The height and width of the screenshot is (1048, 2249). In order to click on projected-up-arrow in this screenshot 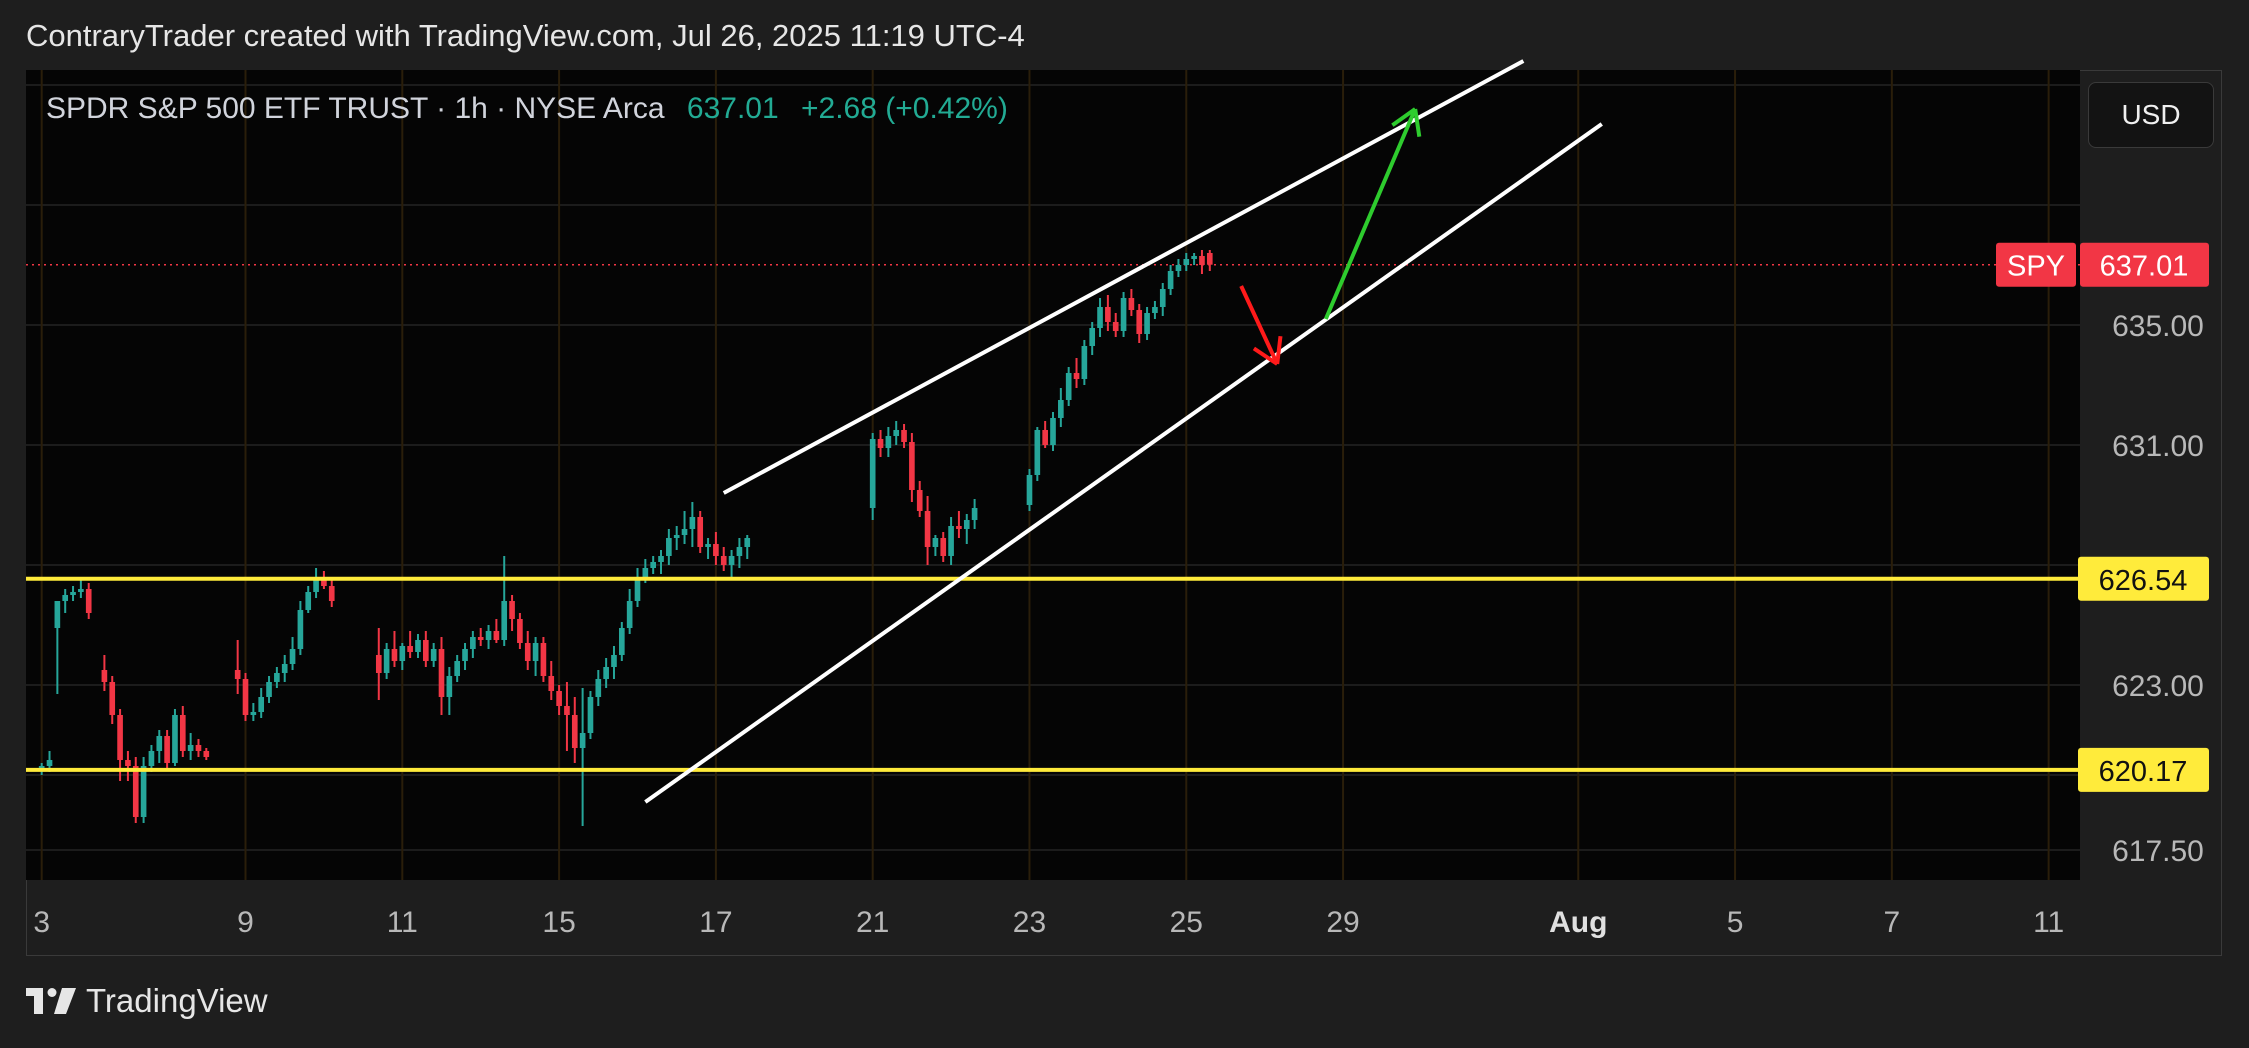, I will do `click(1372, 213)`.